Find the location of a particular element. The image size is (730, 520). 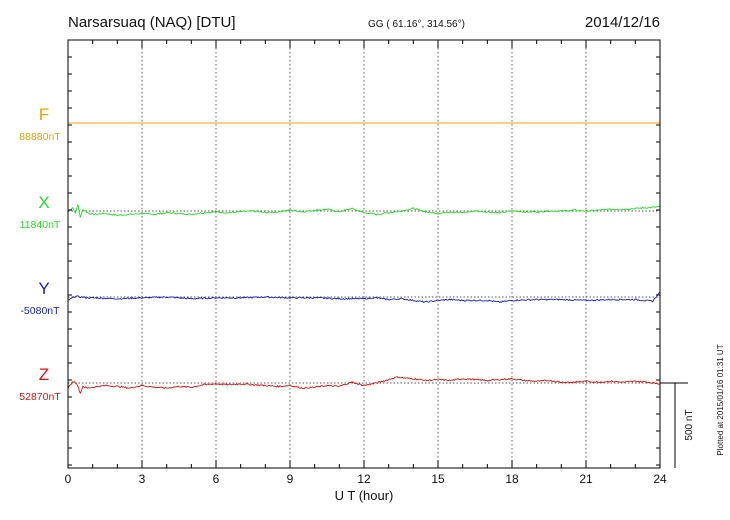

series-line-Z is located at coordinates (364, 385).